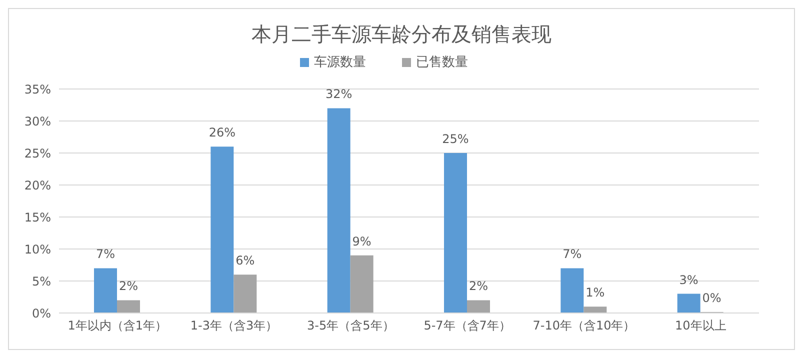  What do you see at coordinates (362, 241) in the screenshot?
I see `data-label: 9%` at bounding box center [362, 241].